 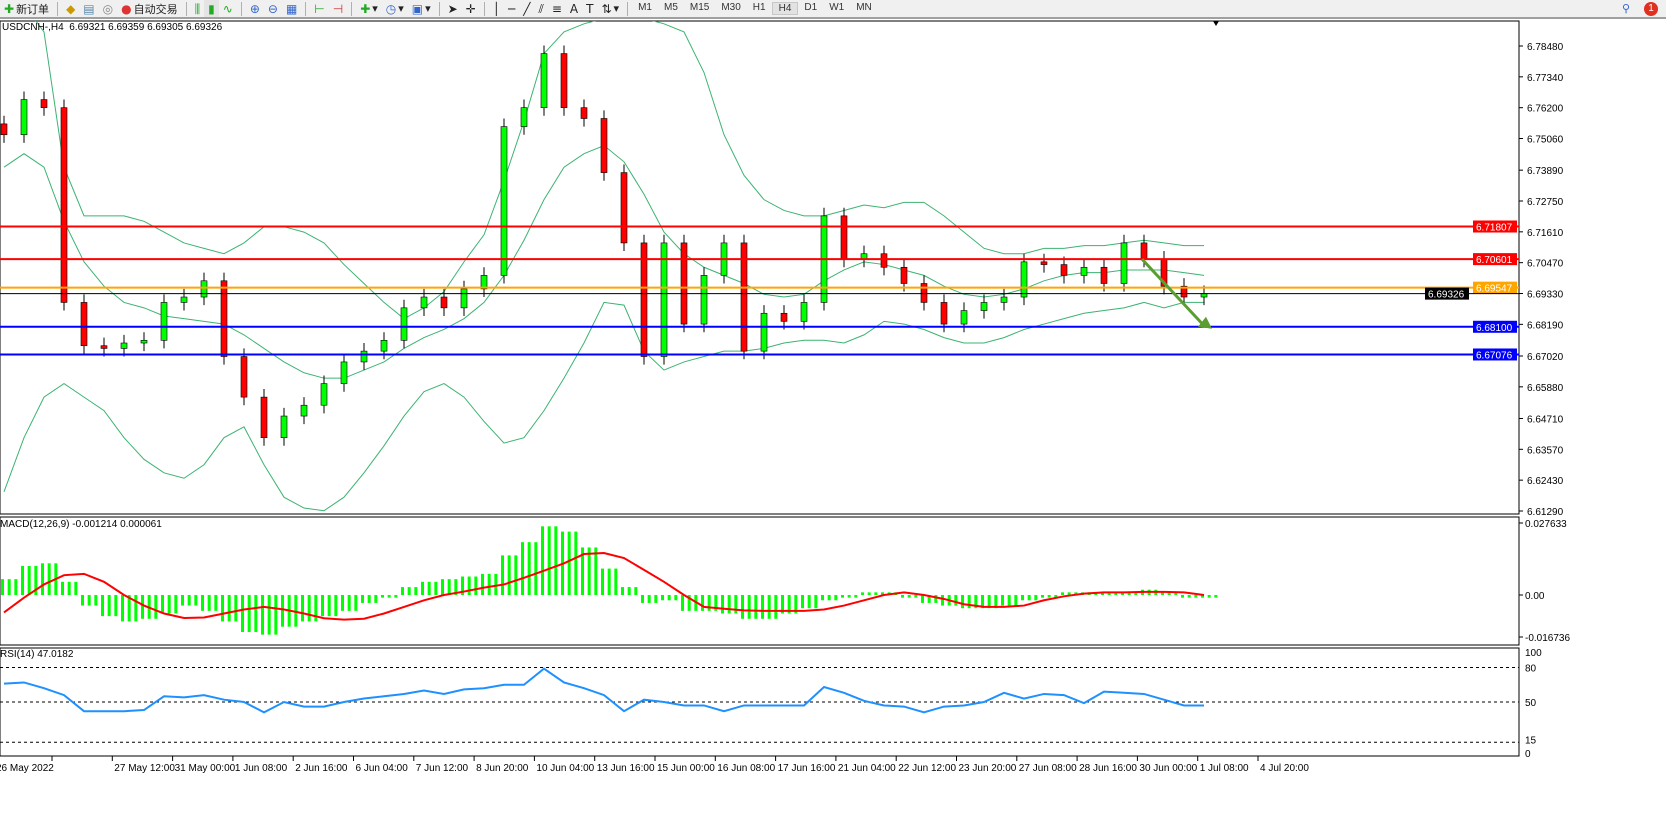 I want to click on macd-tick-label: 0.00, so click(x=1535, y=596).